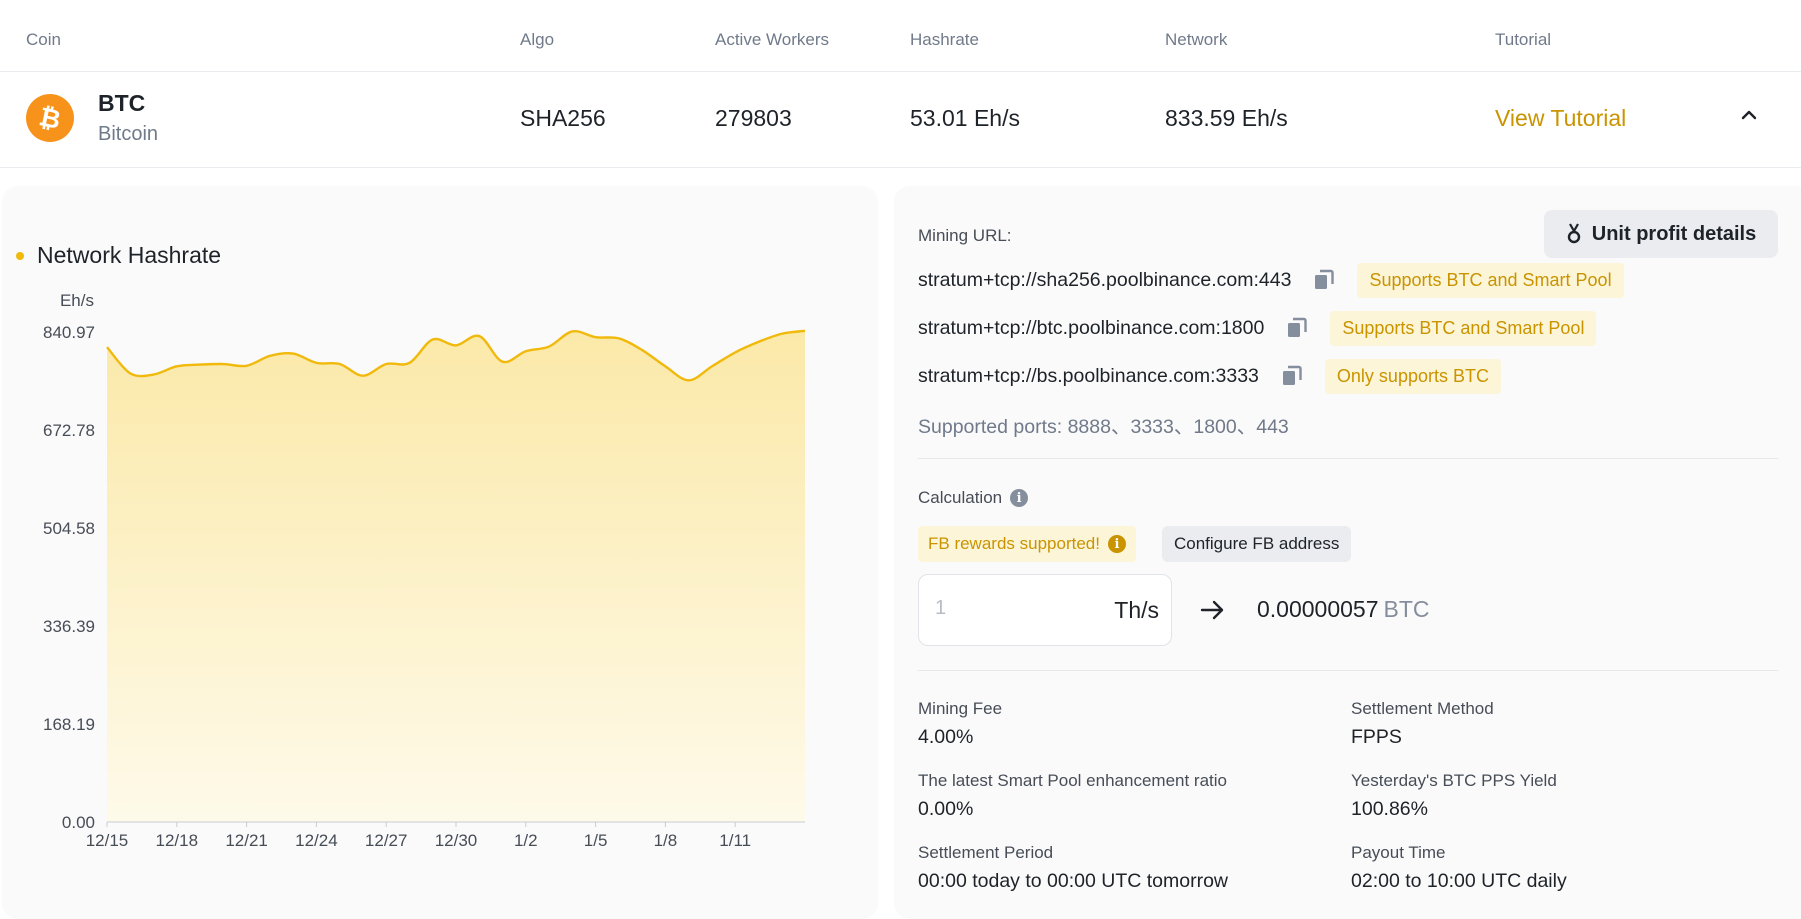  What do you see at coordinates (69, 332) in the screenshot?
I see `y-tick-label: 840.97` at bounding box center [69, 332].